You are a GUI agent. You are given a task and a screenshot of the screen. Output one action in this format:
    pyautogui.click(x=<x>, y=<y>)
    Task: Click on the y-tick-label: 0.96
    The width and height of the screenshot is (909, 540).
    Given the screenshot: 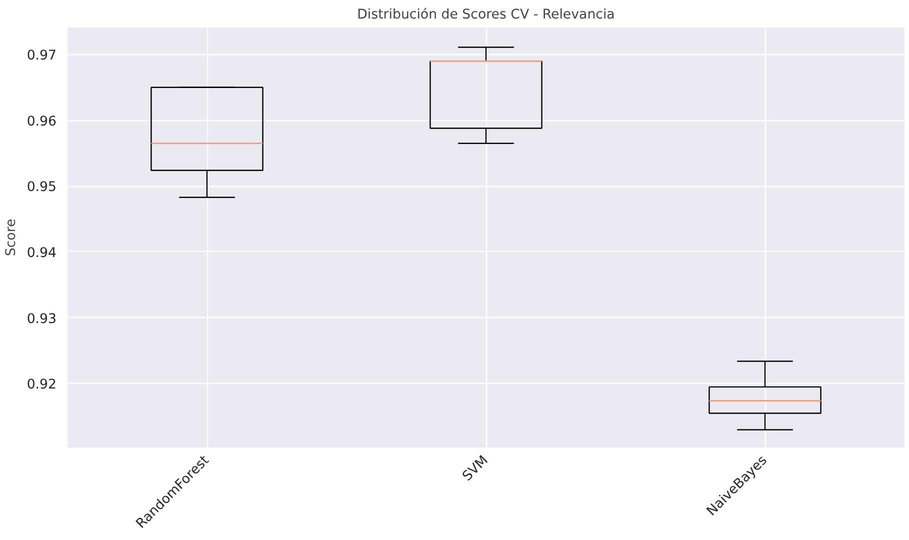 What is the action you would take?
    pyautogui.click(x=41, y=122)
    